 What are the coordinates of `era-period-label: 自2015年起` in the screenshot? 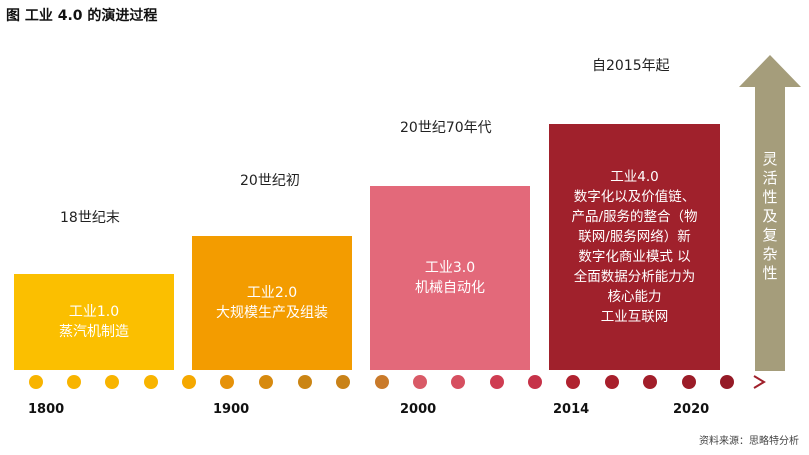 It's located at (631, 66).